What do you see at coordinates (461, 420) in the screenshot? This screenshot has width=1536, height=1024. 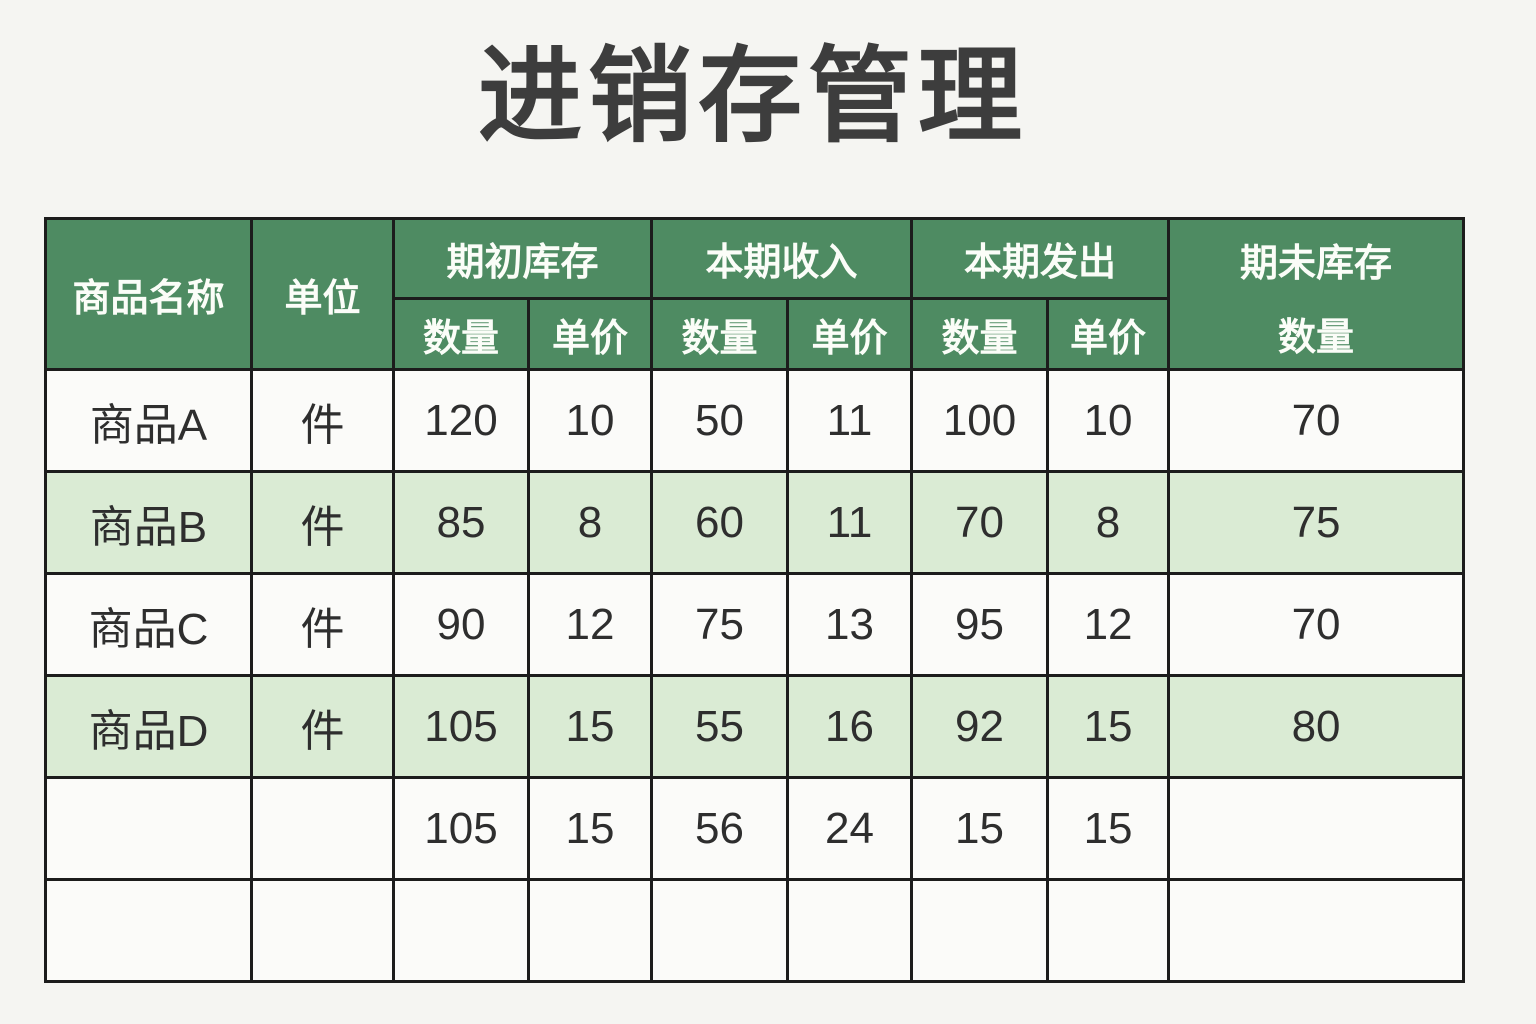 I see `table-cell: 120` at bounding box center [461, 420].